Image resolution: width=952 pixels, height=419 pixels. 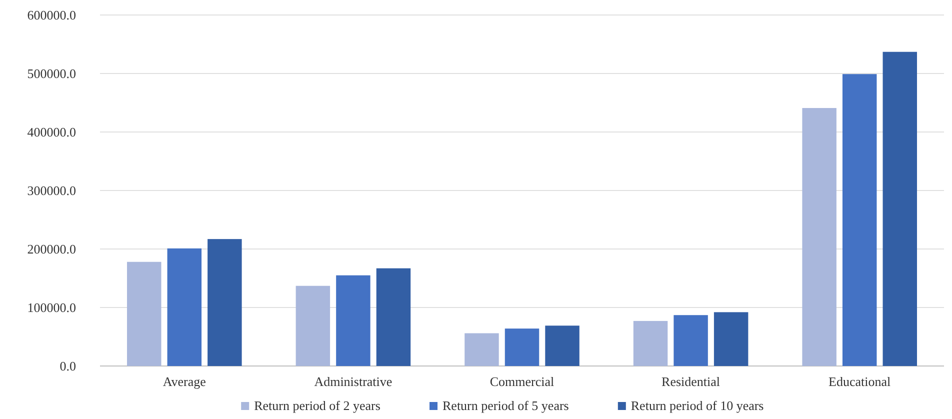 I want to click on y-tick-label: 100000.0, so click(x=51, y=308).